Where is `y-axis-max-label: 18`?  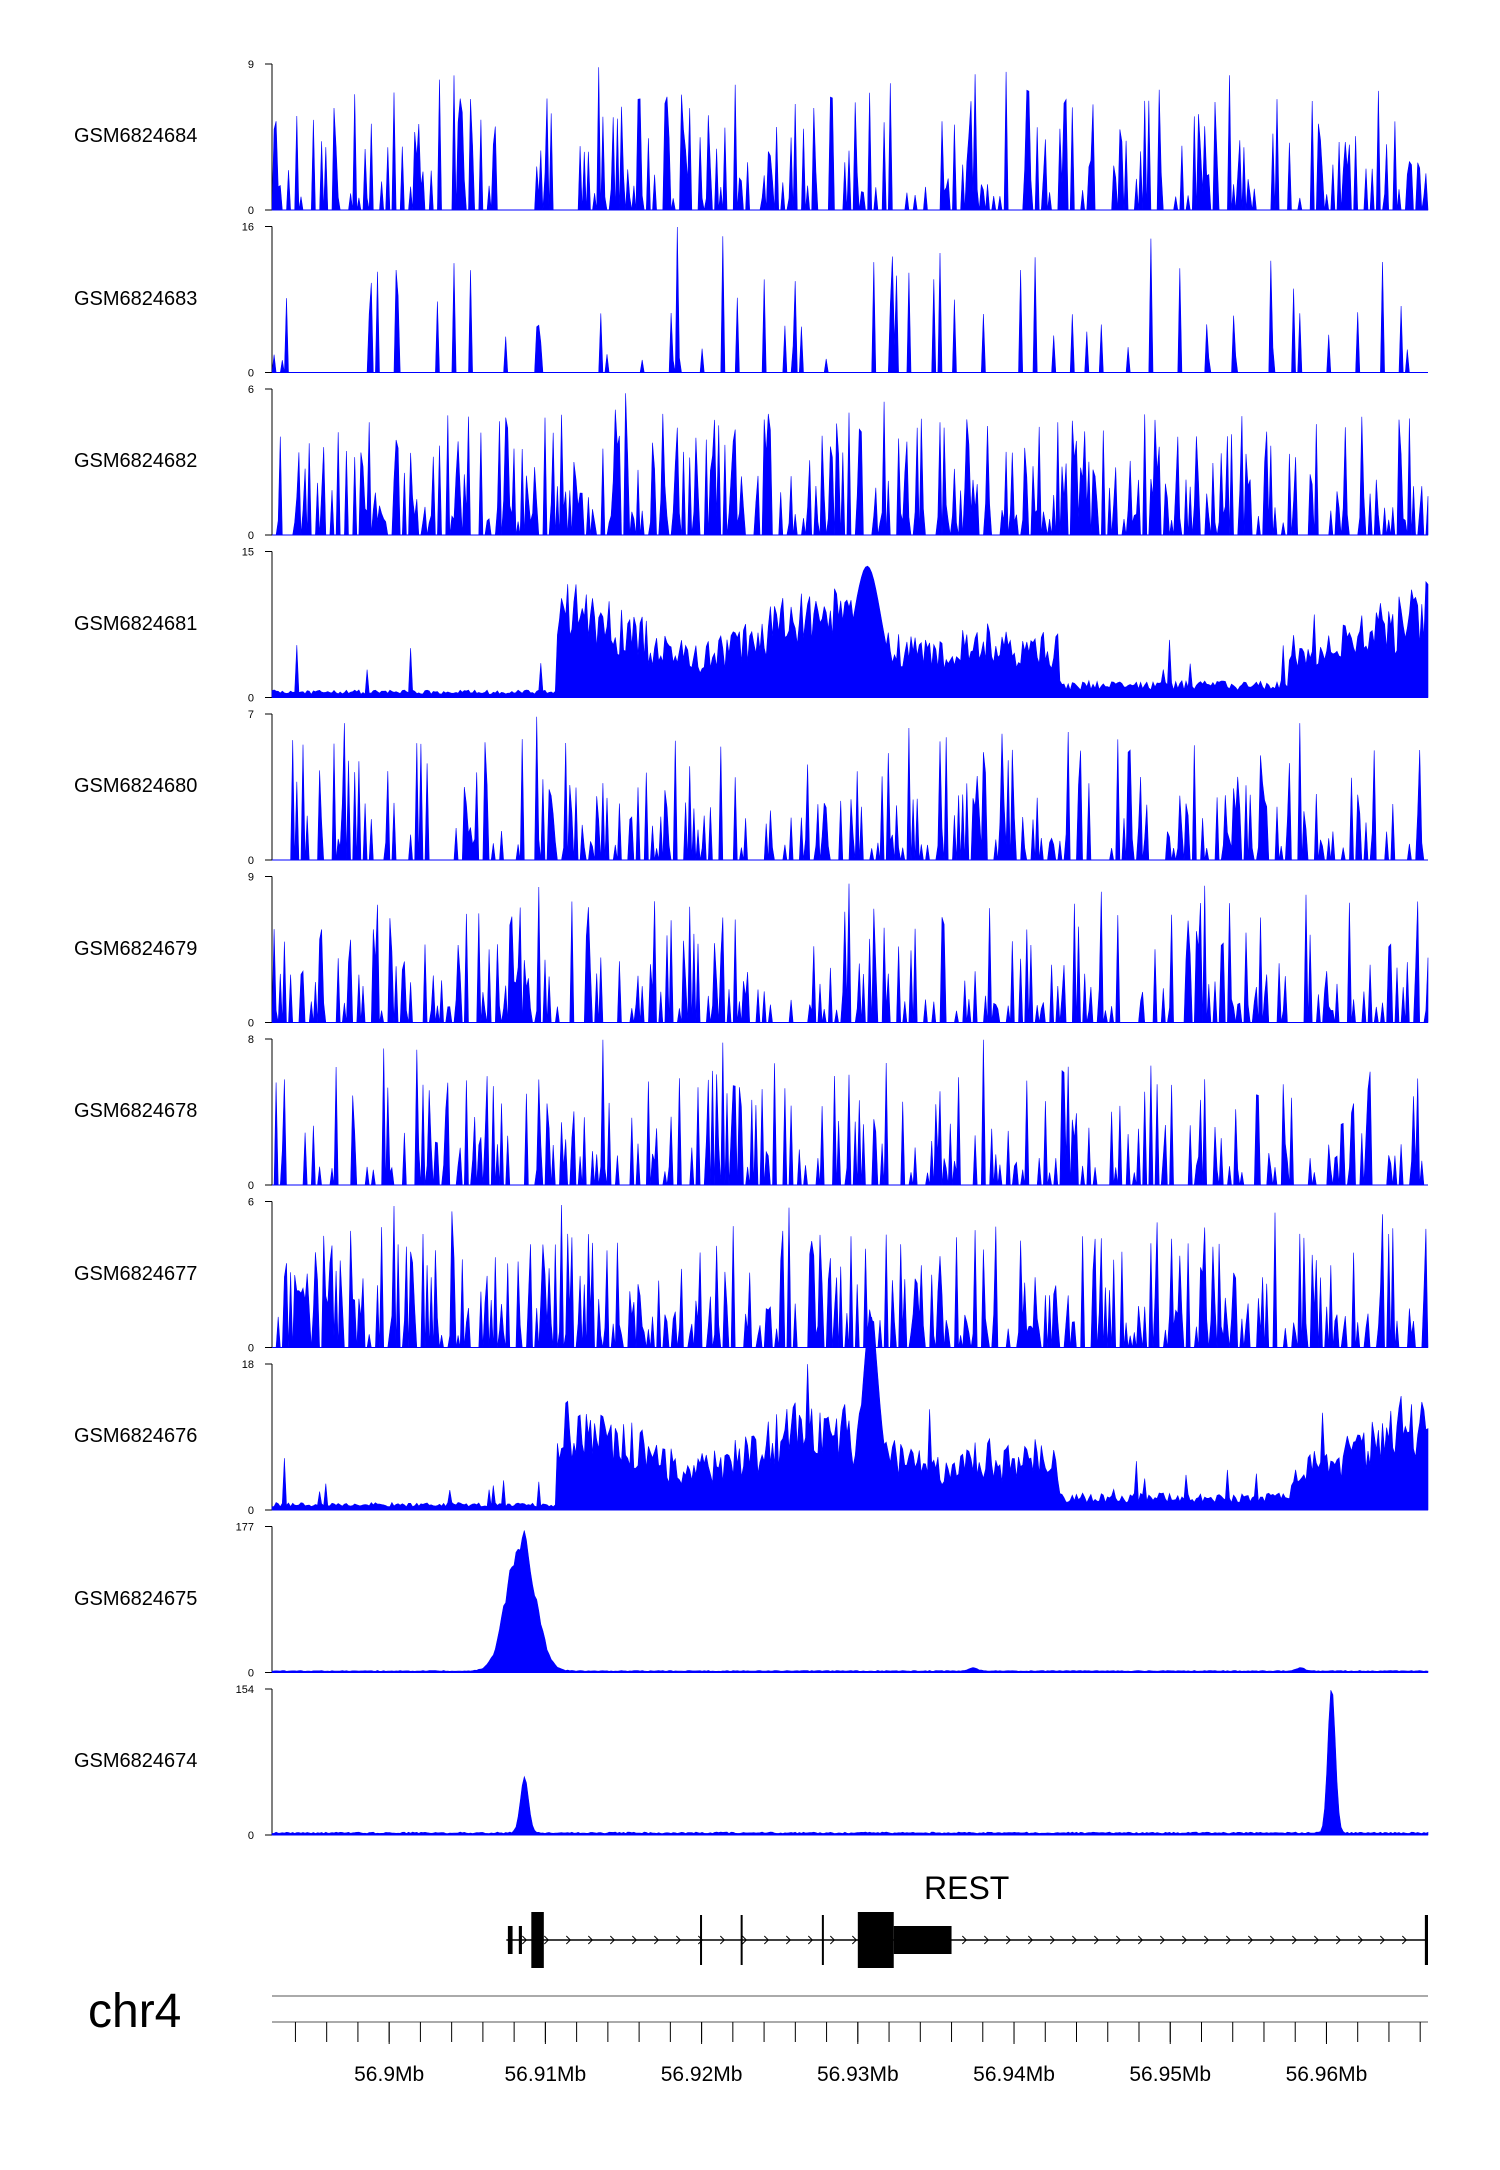 y-axis-max-label: 18 is located at coordinates (248, 1365).